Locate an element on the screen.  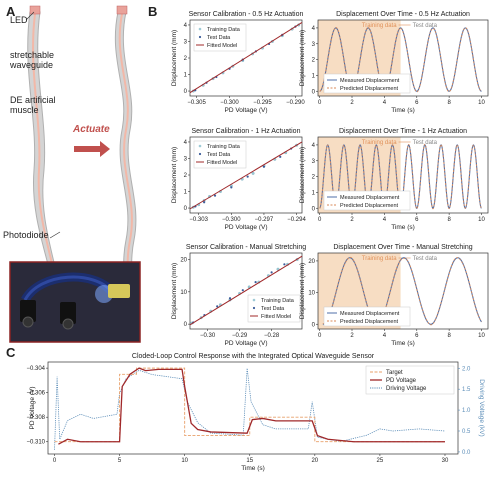
cal3-y-axis-label: Displacement (mm) is located at coordinates (174, 291).